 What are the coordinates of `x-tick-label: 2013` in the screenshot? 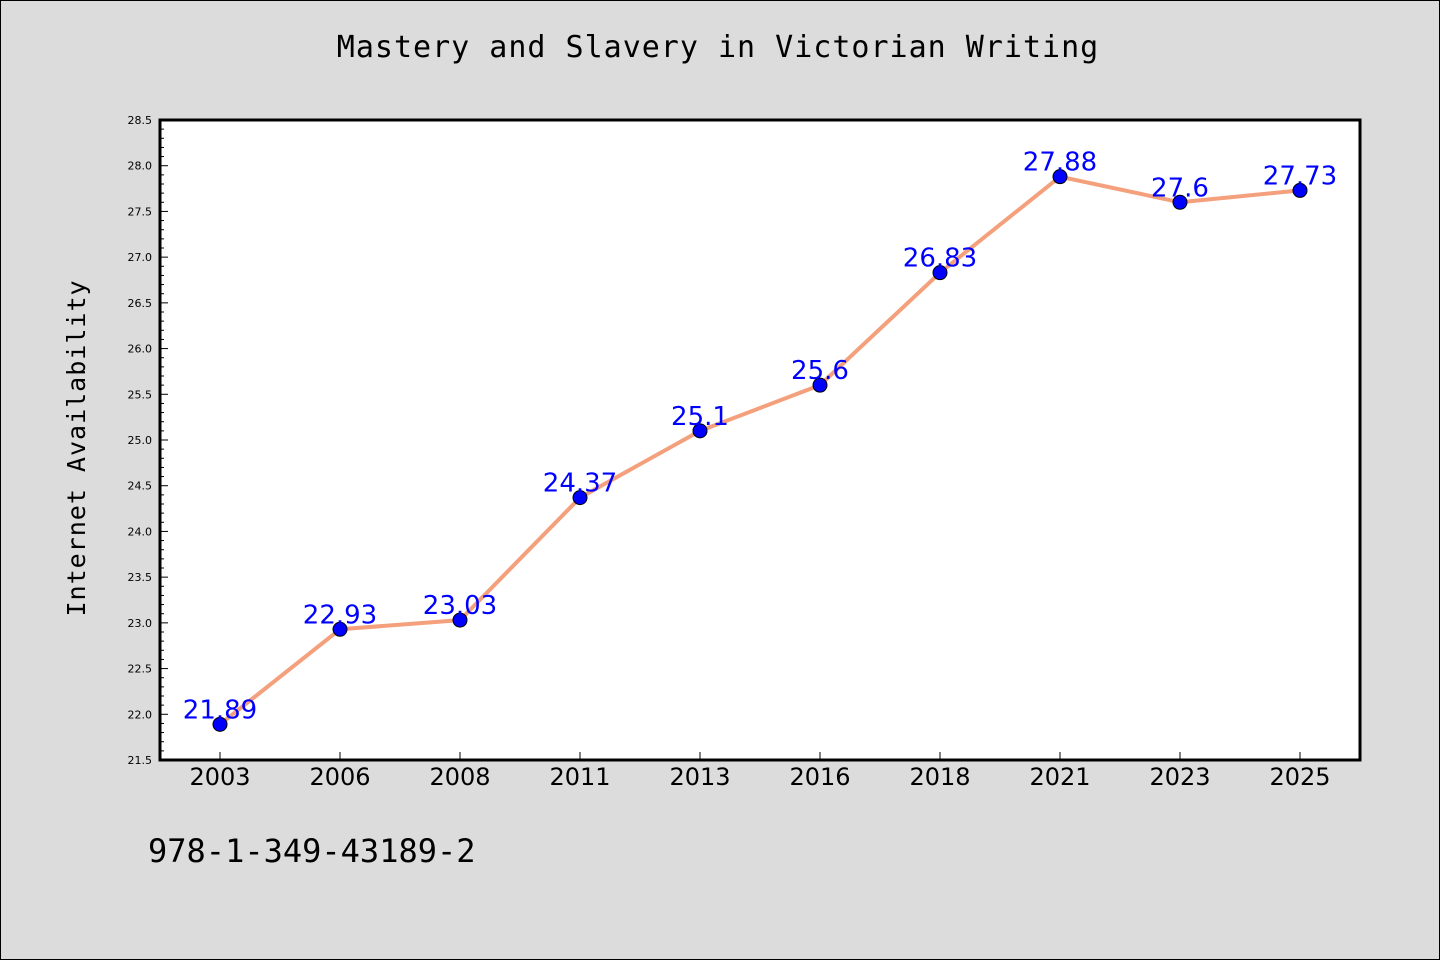 It's located at (699, 777).